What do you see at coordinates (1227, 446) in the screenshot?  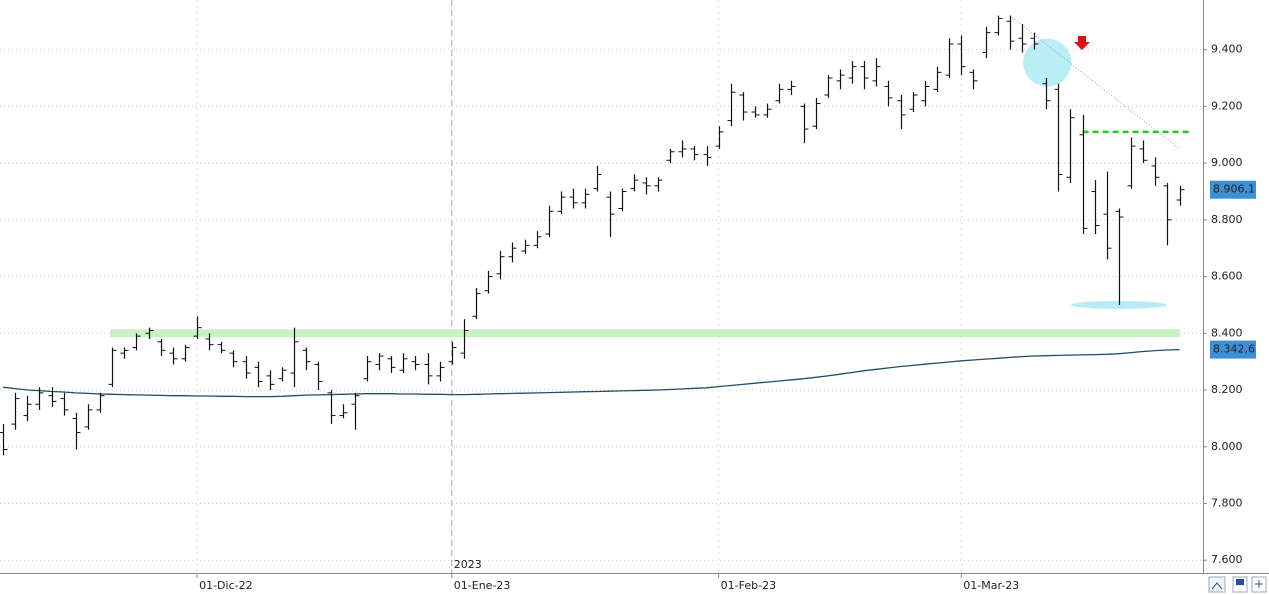 I see `y-tick-label: 8.000` at bounding box center [1227, 446].